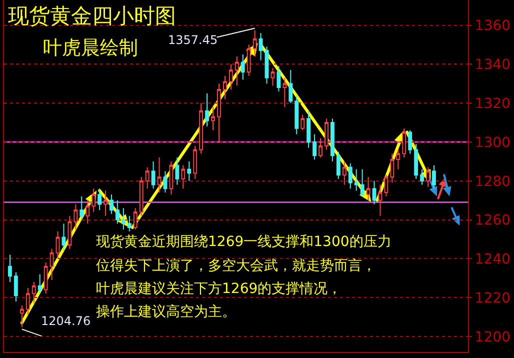 The height and width of the screenshot is (358, 514). Describe the element at coordinates (492, 260) in the screenshot. I see `y-tick-label: 1240` at that location.